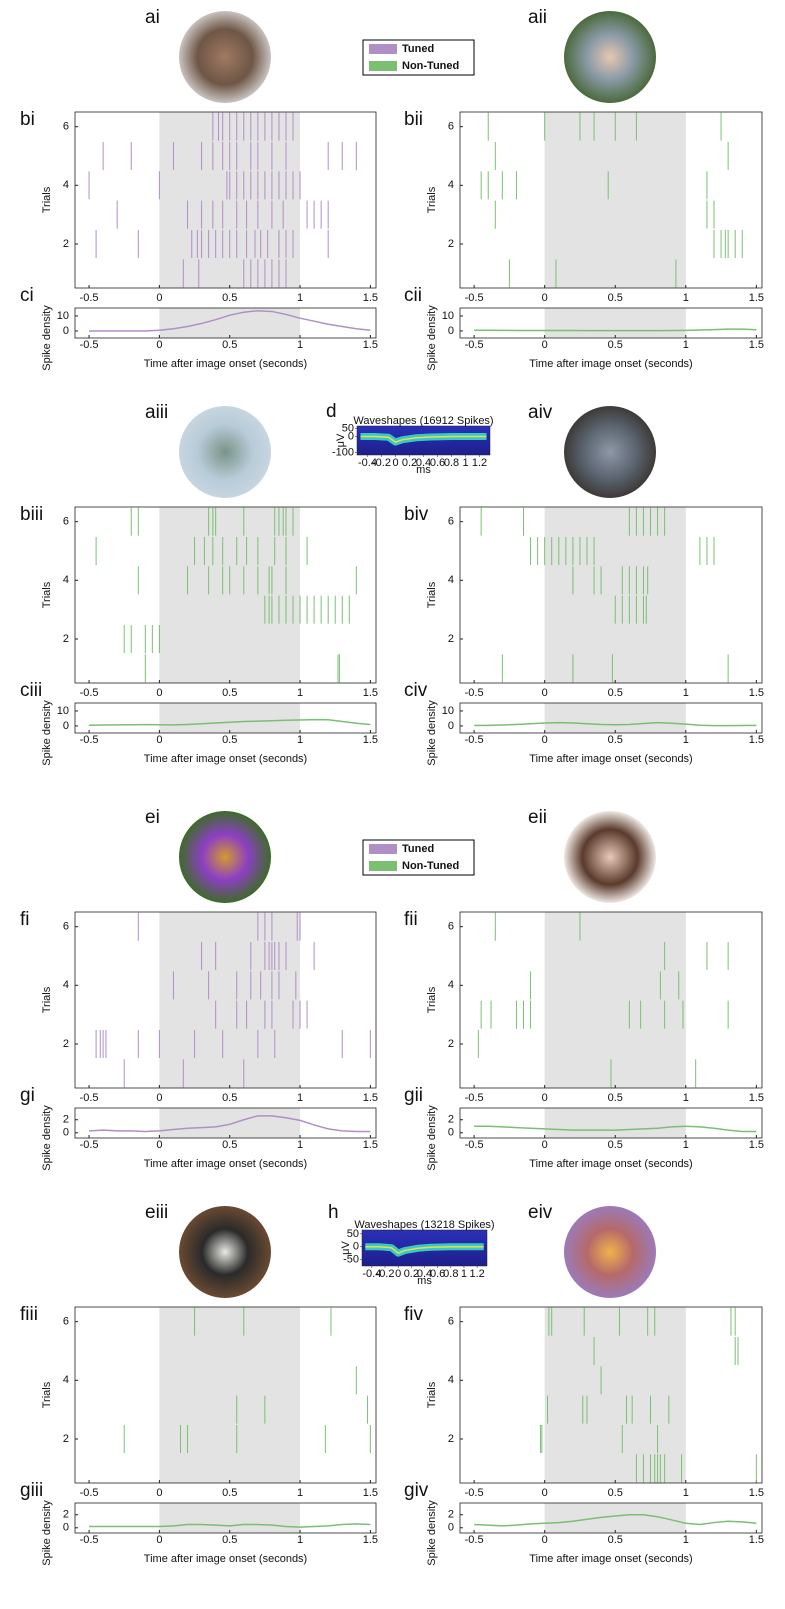  I want to click on panel-label: ci, so click(27, 295).